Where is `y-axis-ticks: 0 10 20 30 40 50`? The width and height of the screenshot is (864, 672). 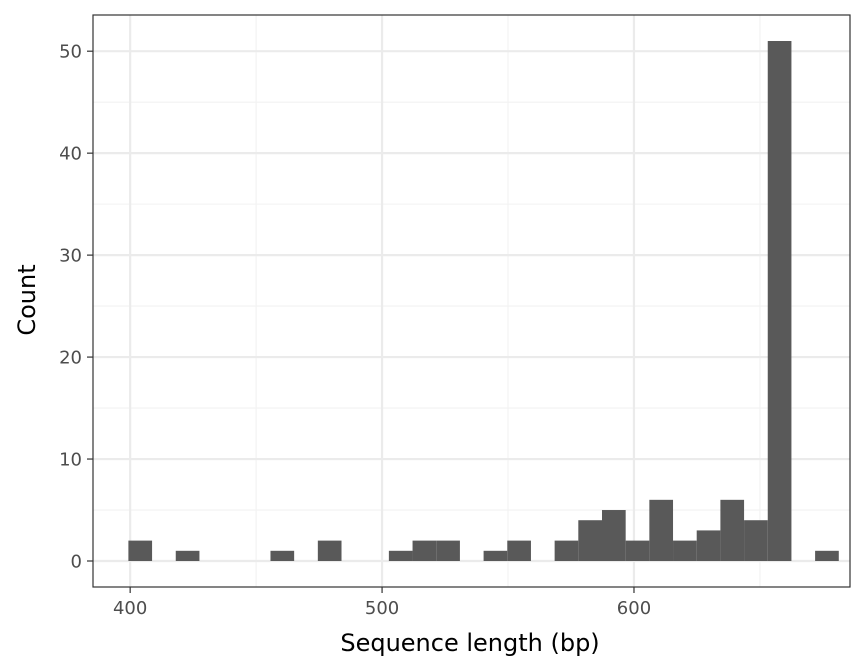
y-axis-ticks: 0 10 20 30 40 50 is located at coordinates (76, 307).